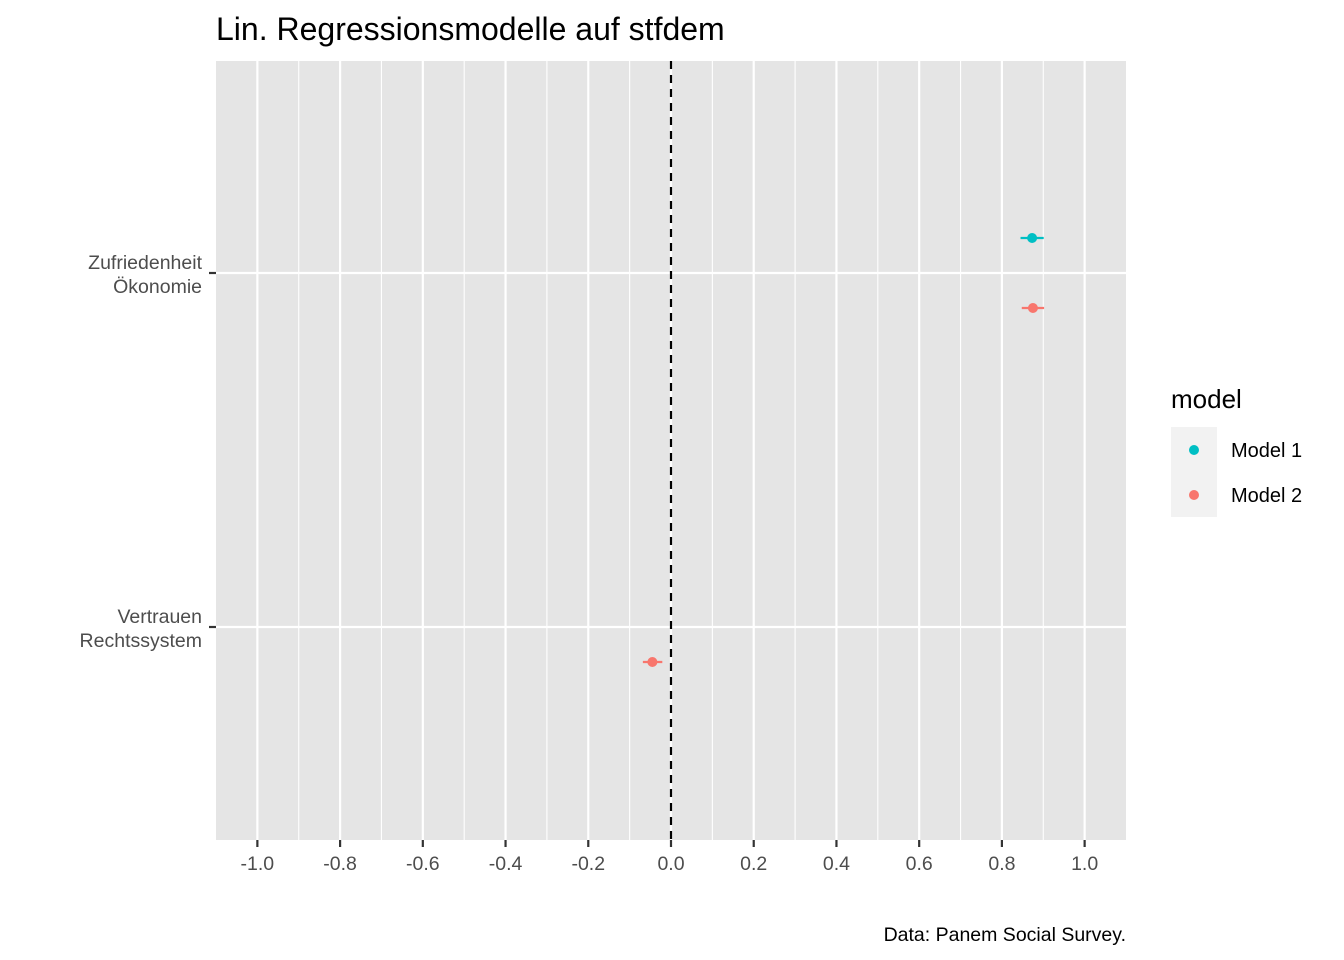 This screenshot has width=1344, height=960. Describe the element at coordinates (506, 864) in the screenshot. I see `x-tick-label: -0.4` at that location.